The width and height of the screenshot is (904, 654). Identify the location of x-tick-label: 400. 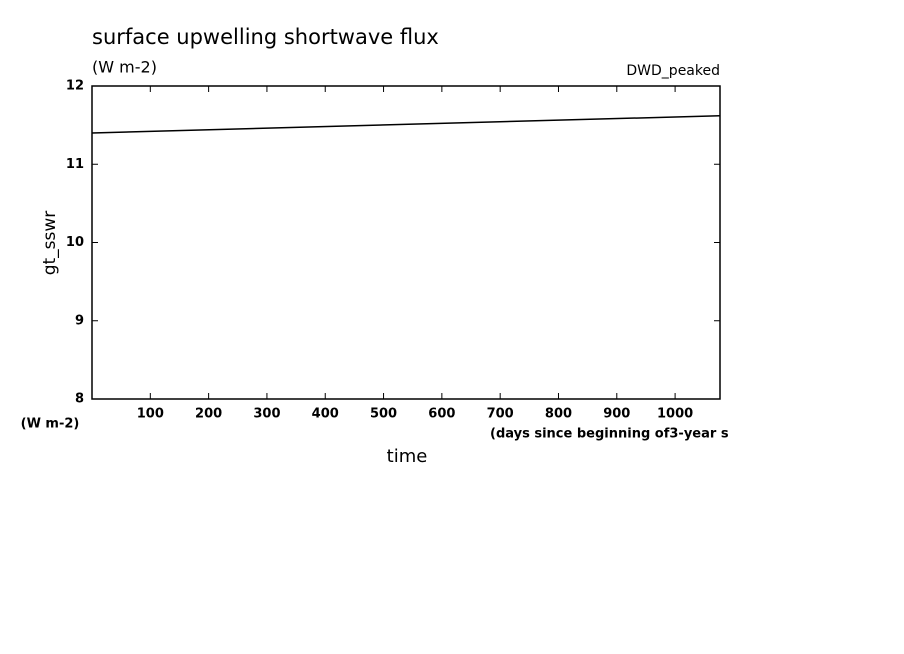
(325, 414).